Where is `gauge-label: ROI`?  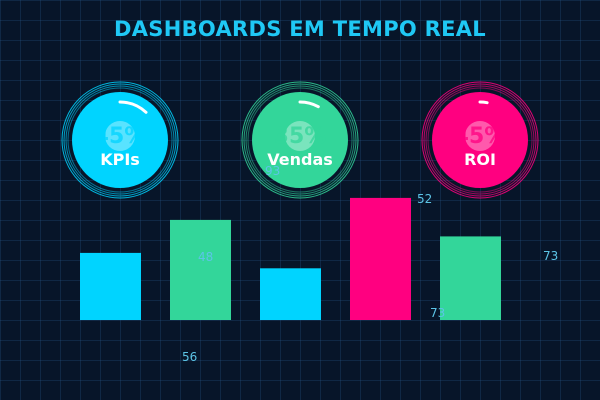
gauge-label: ROI is located at coordinates (480, 159).